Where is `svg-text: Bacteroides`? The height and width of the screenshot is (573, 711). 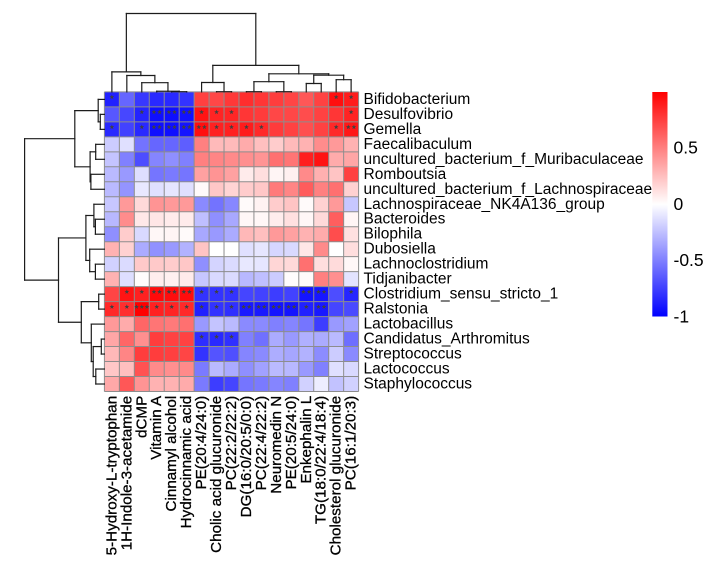
svg-text: Bacteroides is located at coordinates (405, 219).